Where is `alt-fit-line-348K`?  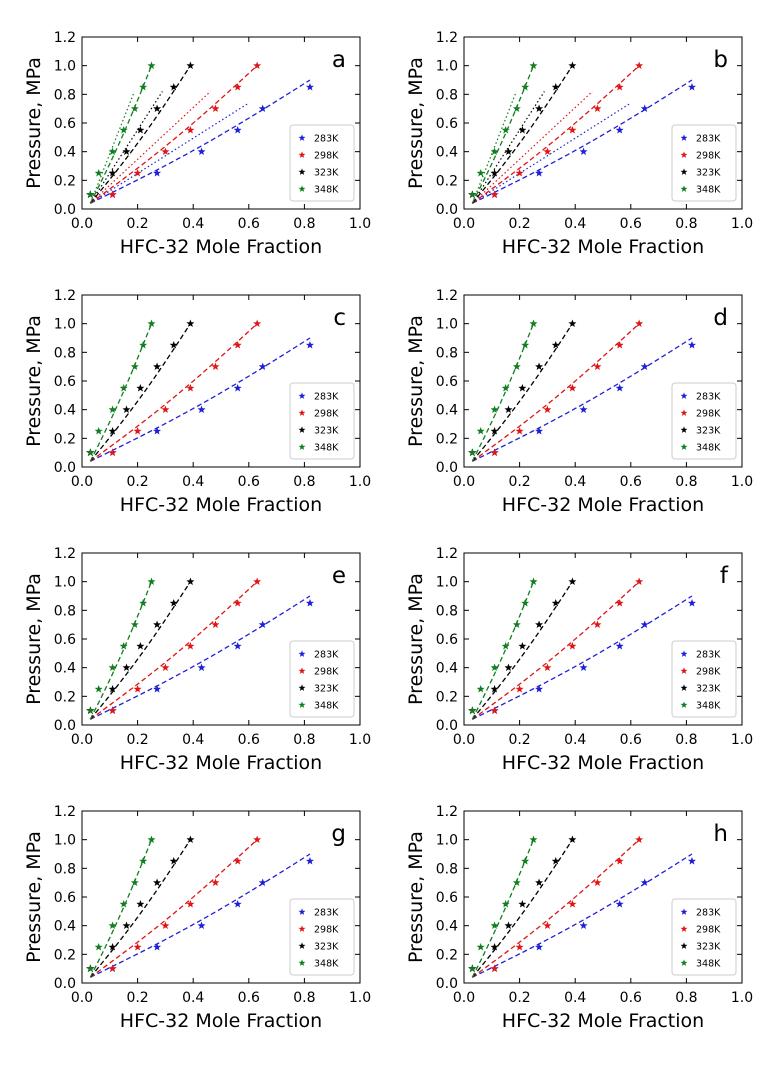 alt-fit-line-348K is located at coordinates (112, 147).